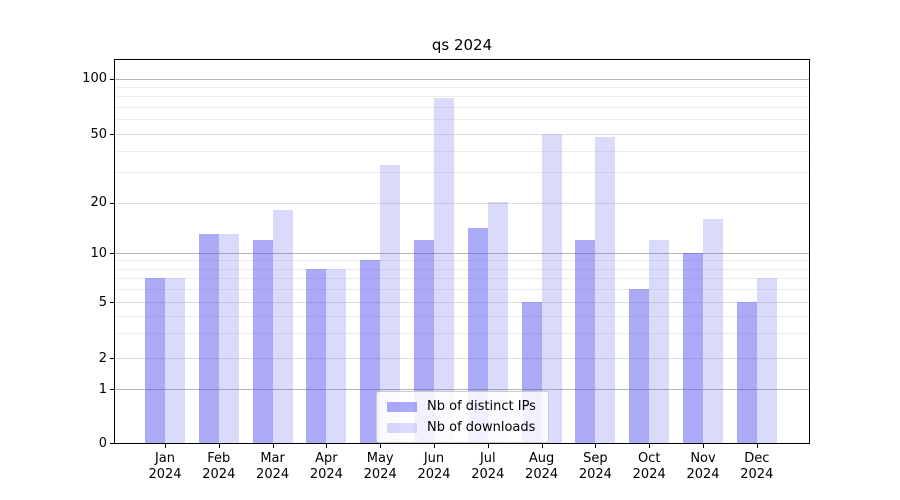  Describe the element at coordinates (402, 427) in the screenshot. I see `legend-swatch-downloads` at that location.